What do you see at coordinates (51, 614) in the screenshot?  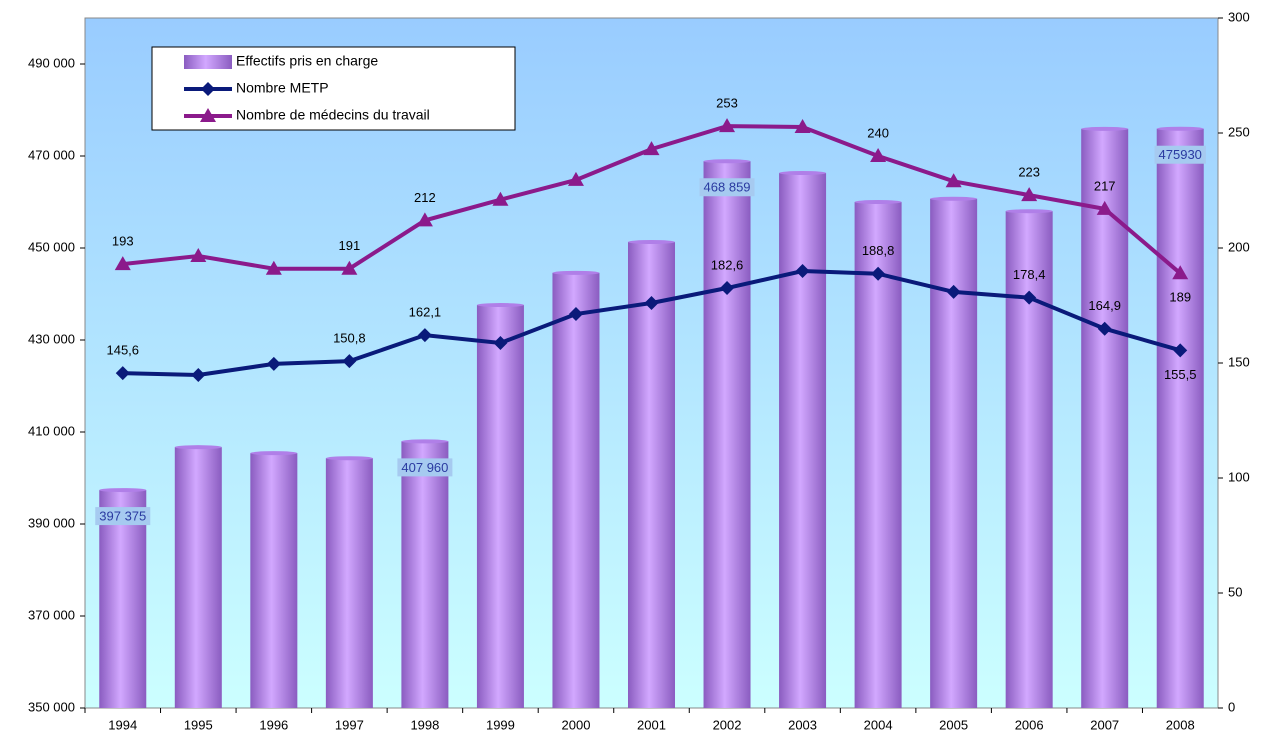 I see `y-tick-label: 370 000` at bounding box center [51, 614].